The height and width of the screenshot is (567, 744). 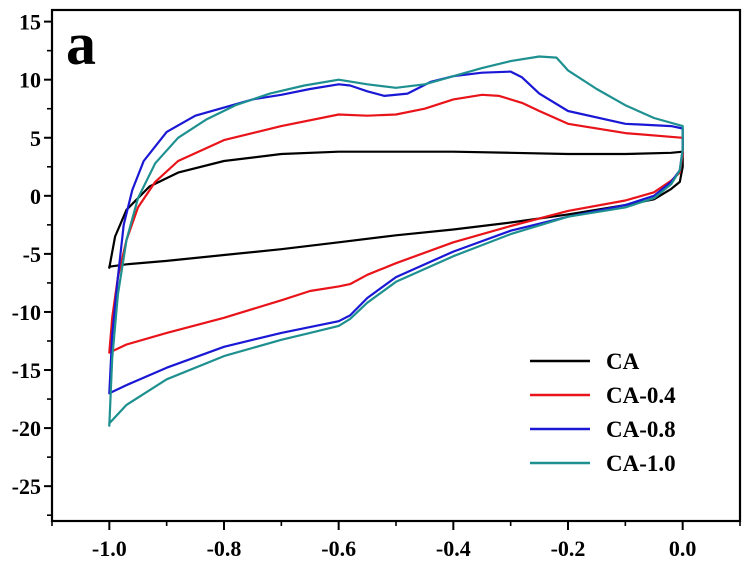 I want to click on y-tick-label: -25, so click(x=26, y=486).